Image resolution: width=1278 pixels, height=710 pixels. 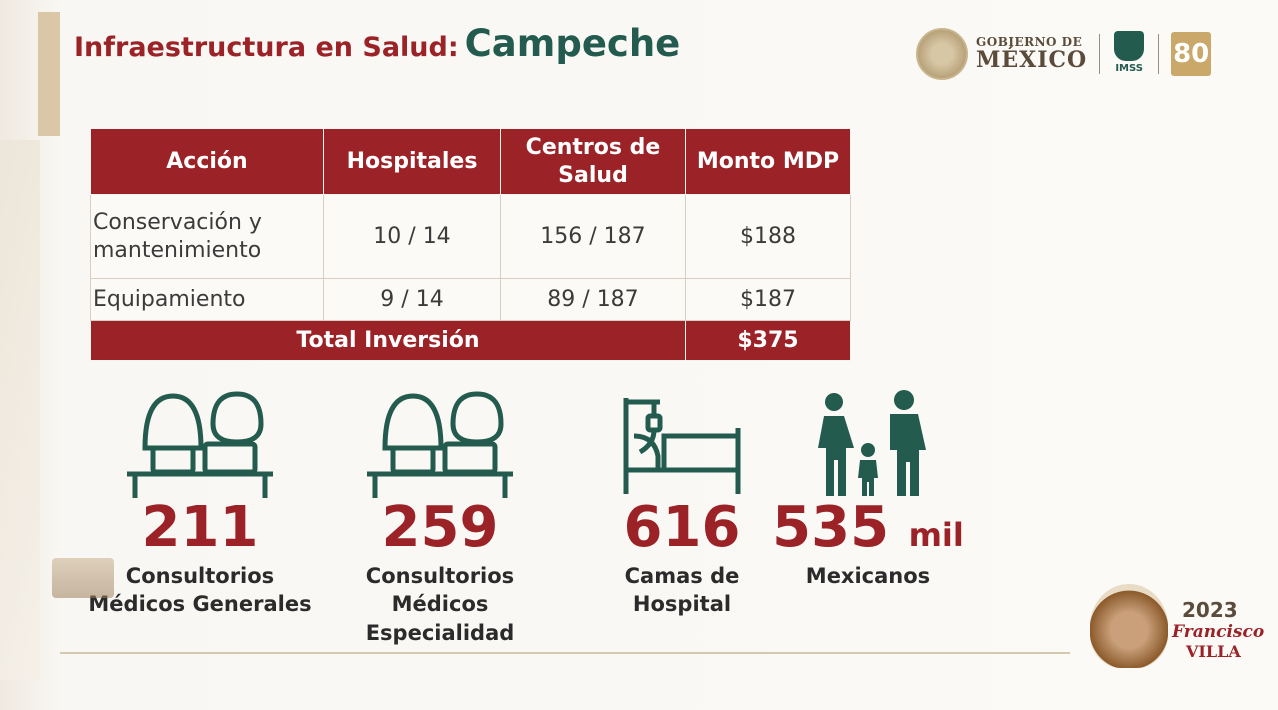 What do you see at coordinates (942, 54) in the screenshot?
I see `mexico-seal-icon` at bounding box center [942, 54].